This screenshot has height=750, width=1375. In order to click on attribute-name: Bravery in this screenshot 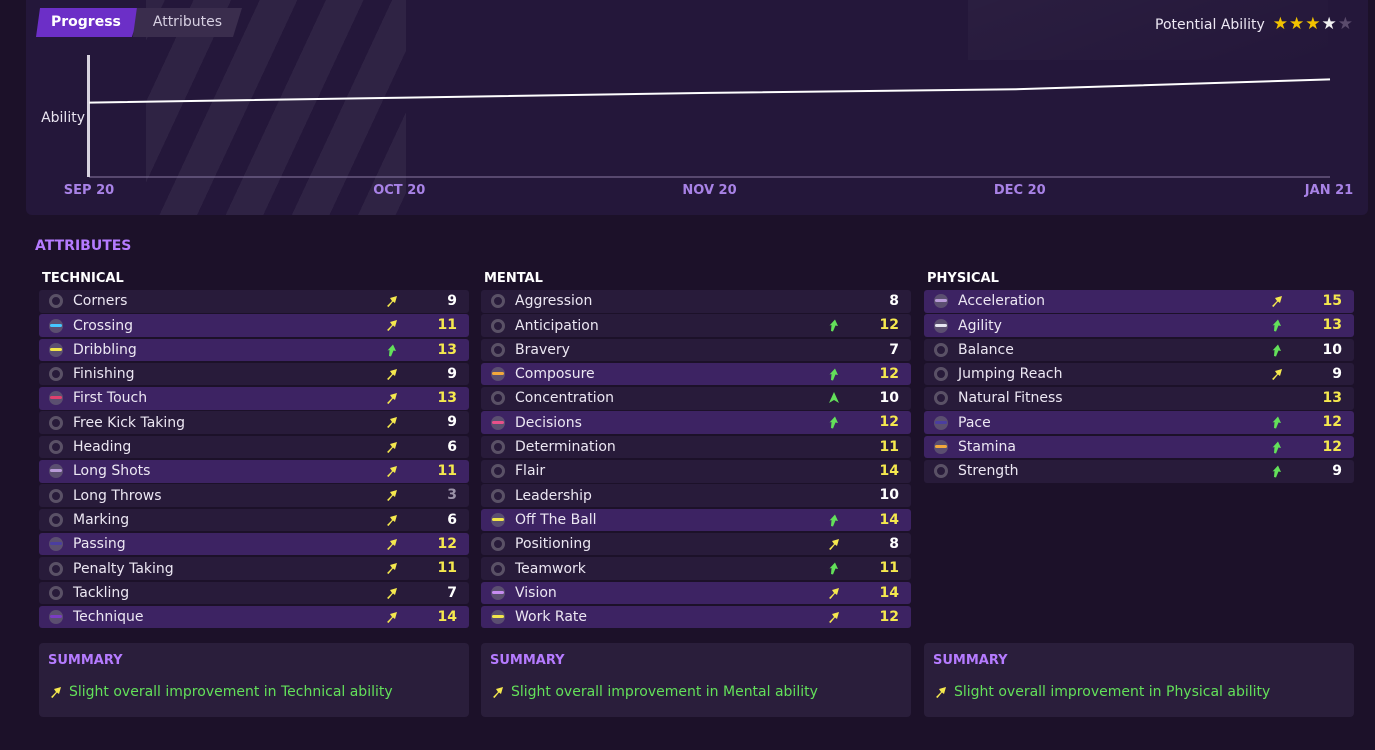, I will do `click(542, 349)`.